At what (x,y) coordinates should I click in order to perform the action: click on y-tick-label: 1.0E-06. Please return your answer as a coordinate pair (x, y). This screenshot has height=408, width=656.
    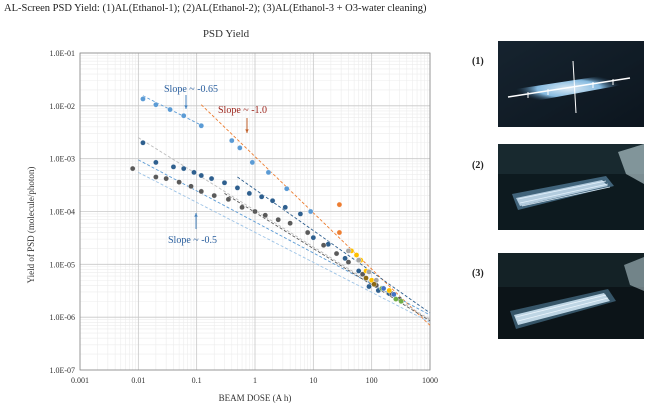
    Looking at the image, I should click on (62, 317).